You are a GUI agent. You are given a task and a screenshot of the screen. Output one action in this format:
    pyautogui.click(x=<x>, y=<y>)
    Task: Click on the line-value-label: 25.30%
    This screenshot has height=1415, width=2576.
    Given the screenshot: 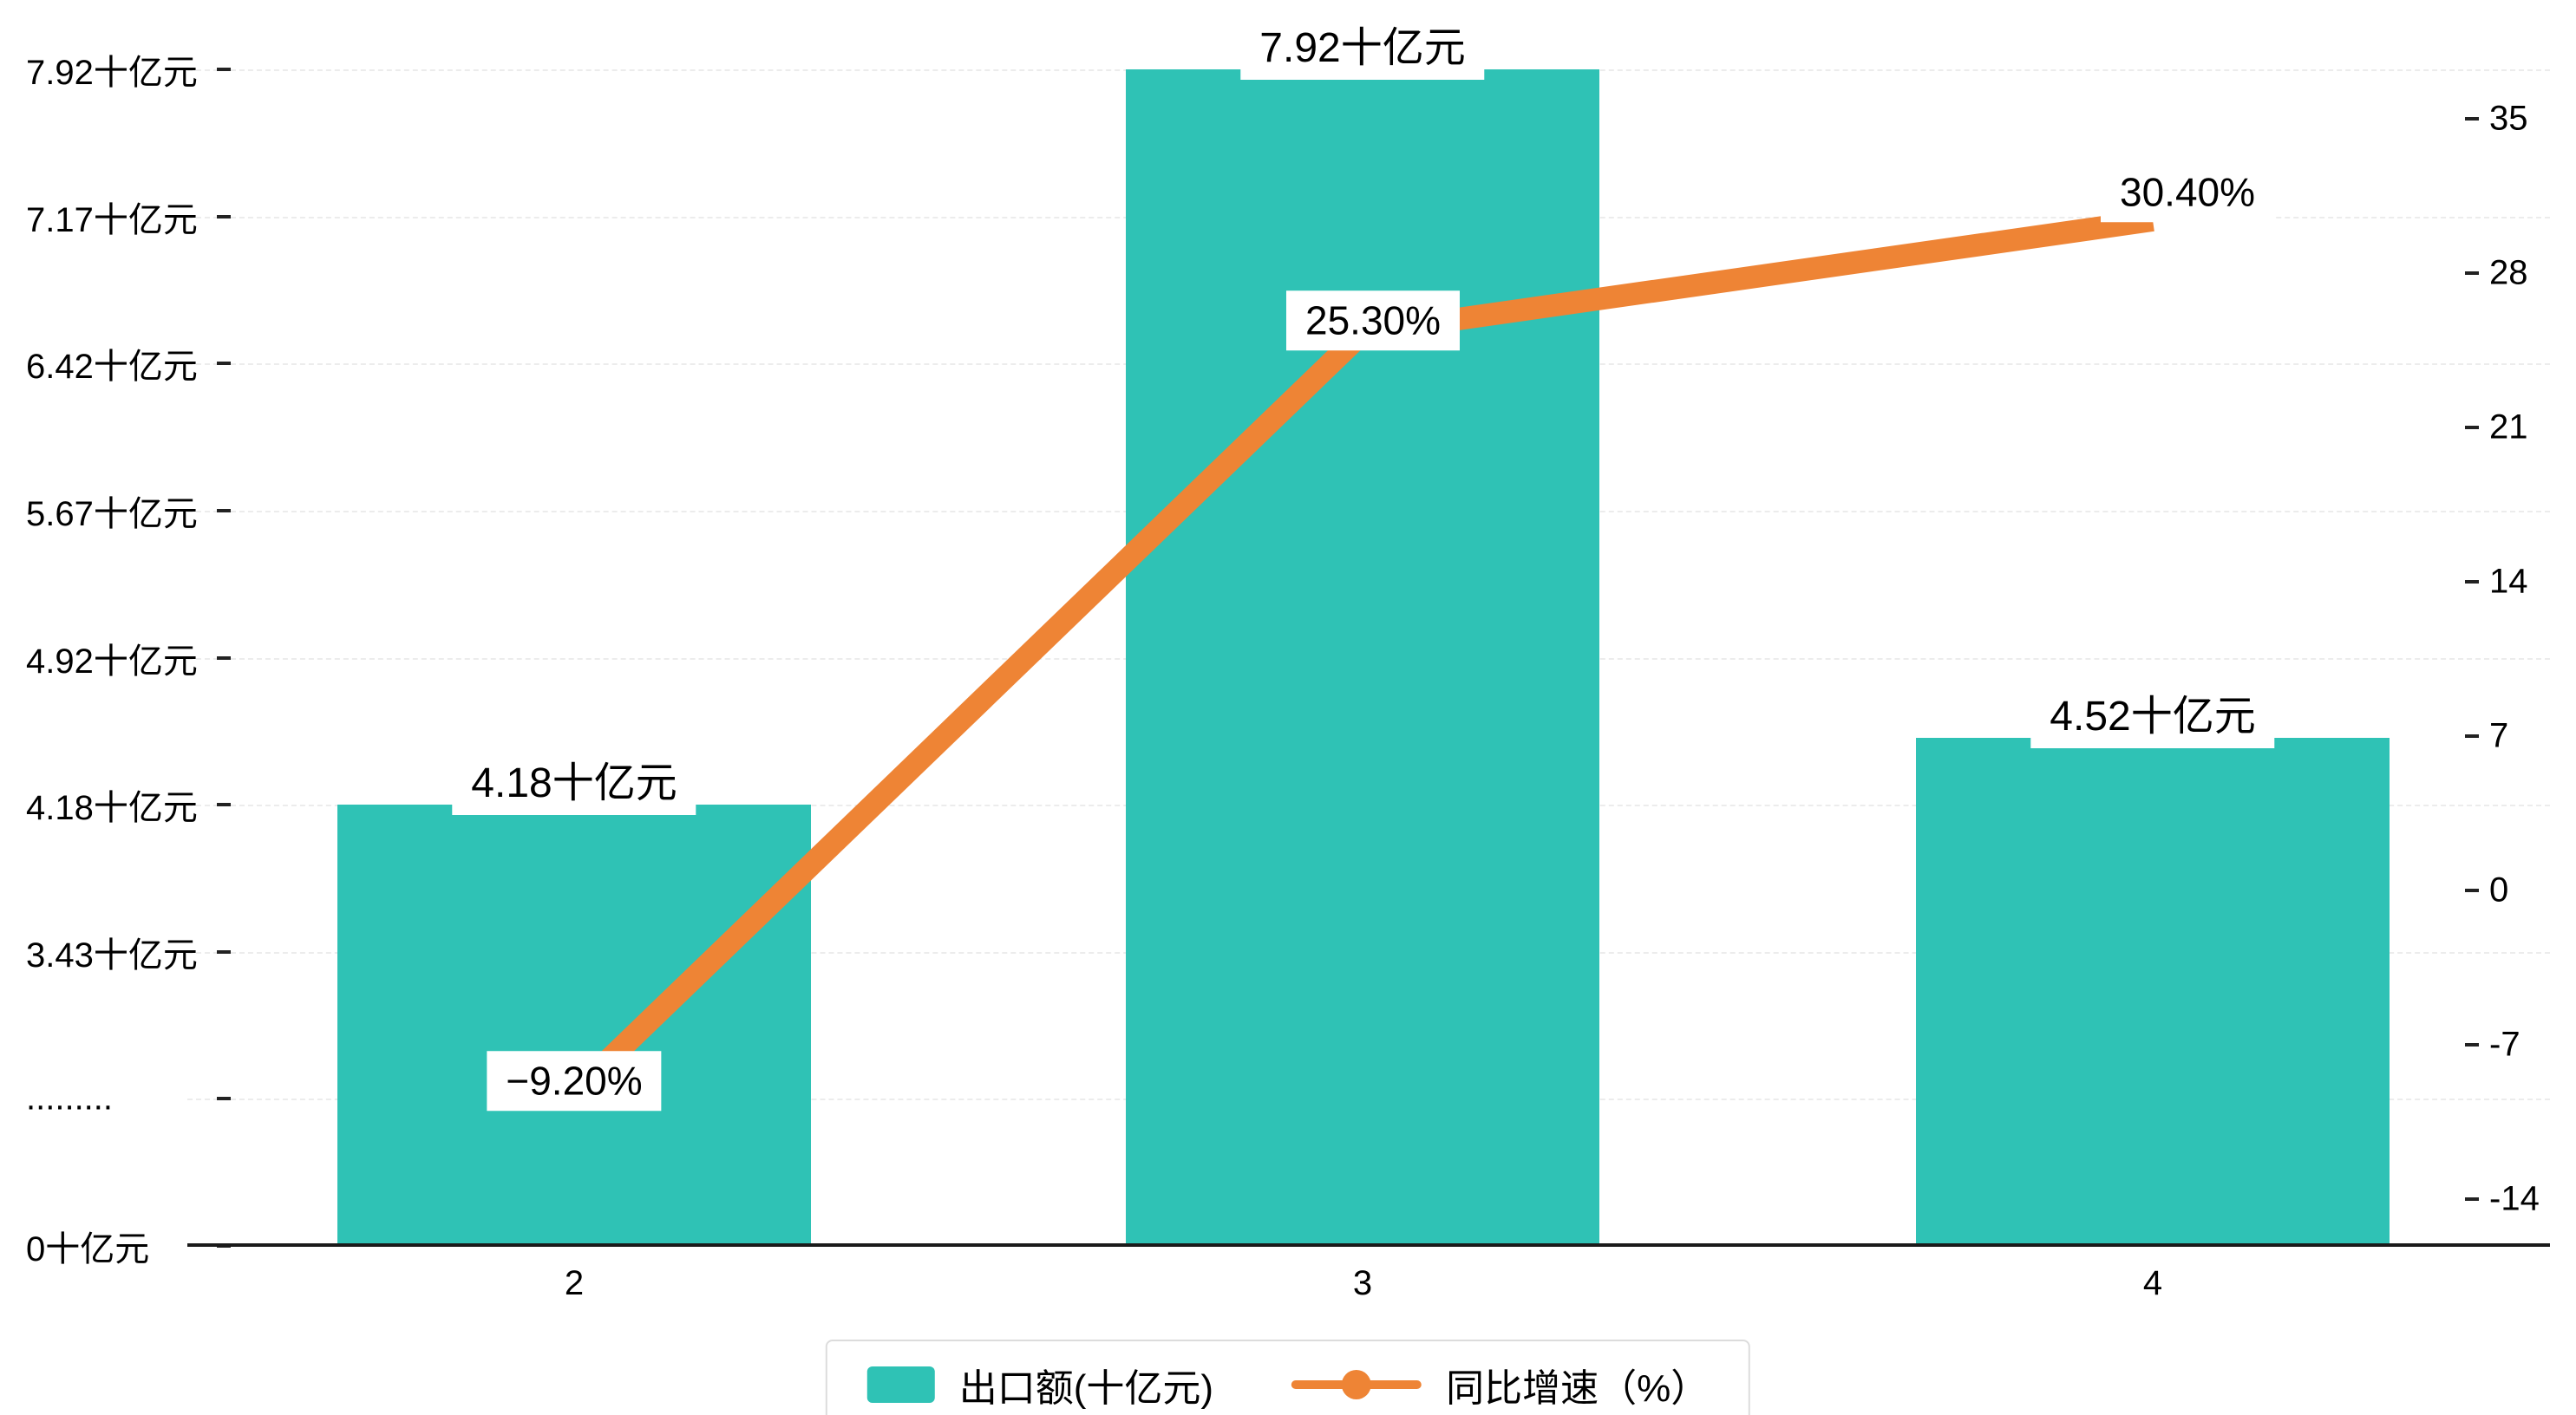 What is the action you would take?
    pyautogui.click(x=1373, y=320)
    